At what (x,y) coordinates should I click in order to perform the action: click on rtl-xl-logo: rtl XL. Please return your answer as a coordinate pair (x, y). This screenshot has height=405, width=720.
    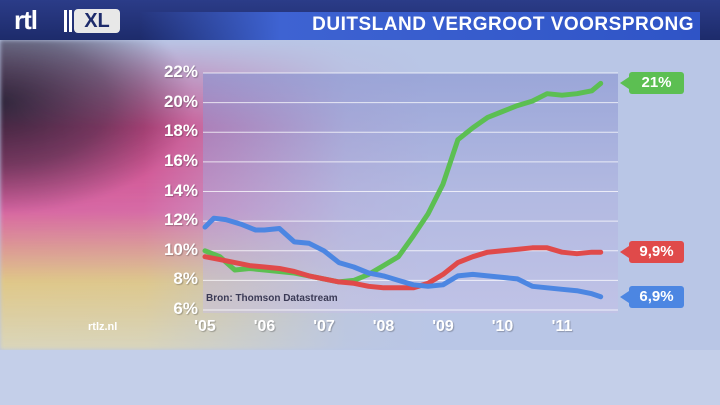
    Looking at the image, I should click on (68, 20).